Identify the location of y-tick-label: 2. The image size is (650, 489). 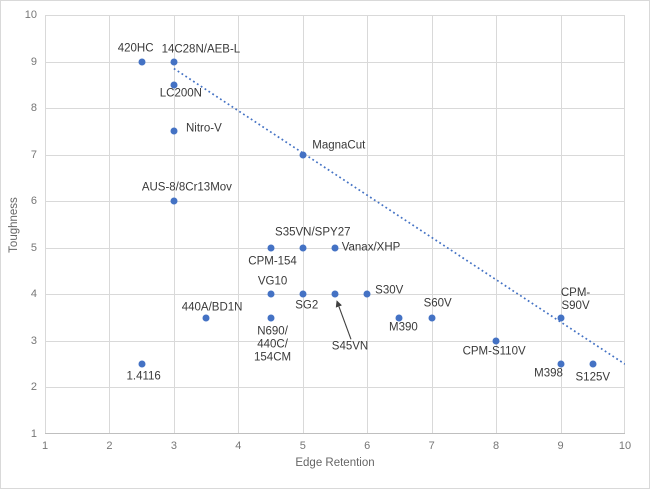
(33, 387).